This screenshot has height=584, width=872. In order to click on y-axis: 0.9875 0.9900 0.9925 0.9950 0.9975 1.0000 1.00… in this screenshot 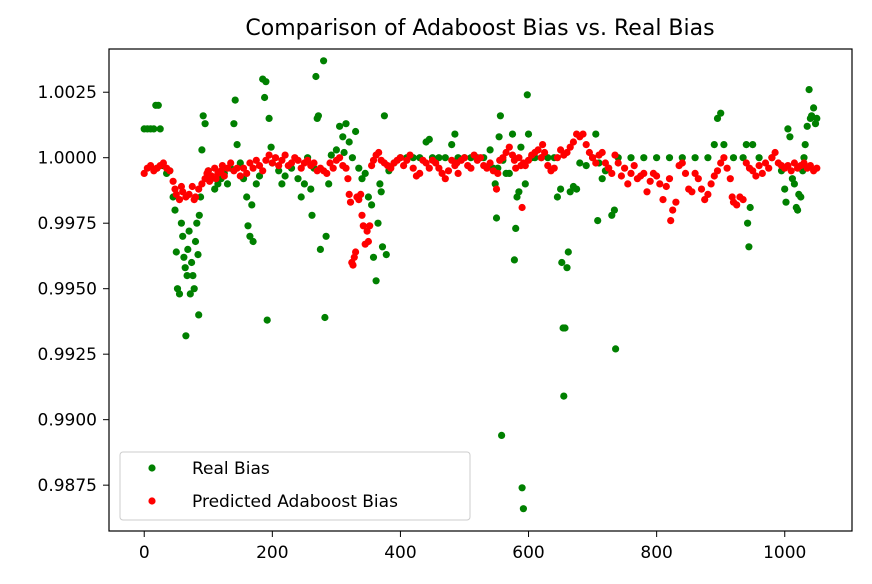, I will do `click(73, 289)`.